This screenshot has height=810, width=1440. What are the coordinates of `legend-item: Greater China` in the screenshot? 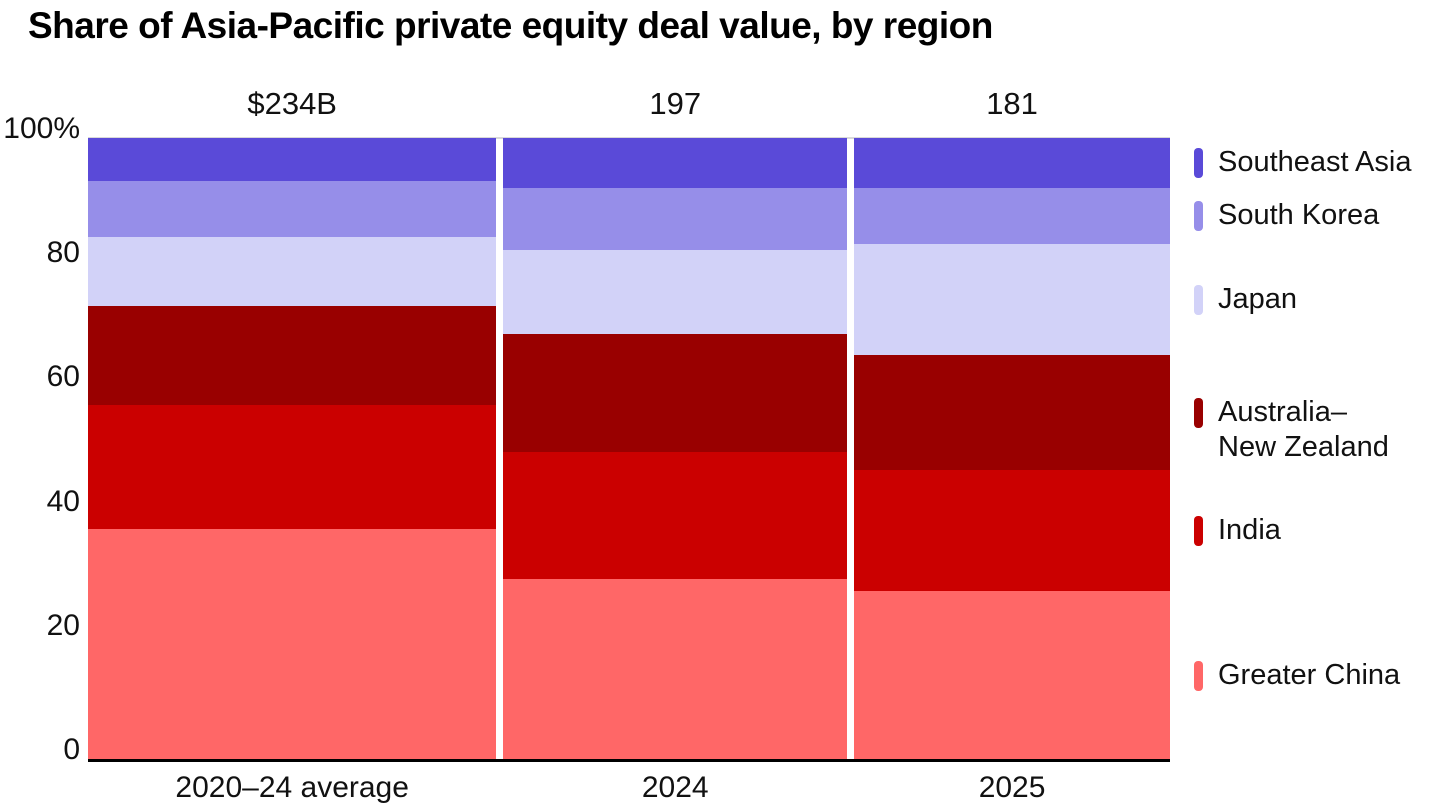 It's located at (1297, 675).